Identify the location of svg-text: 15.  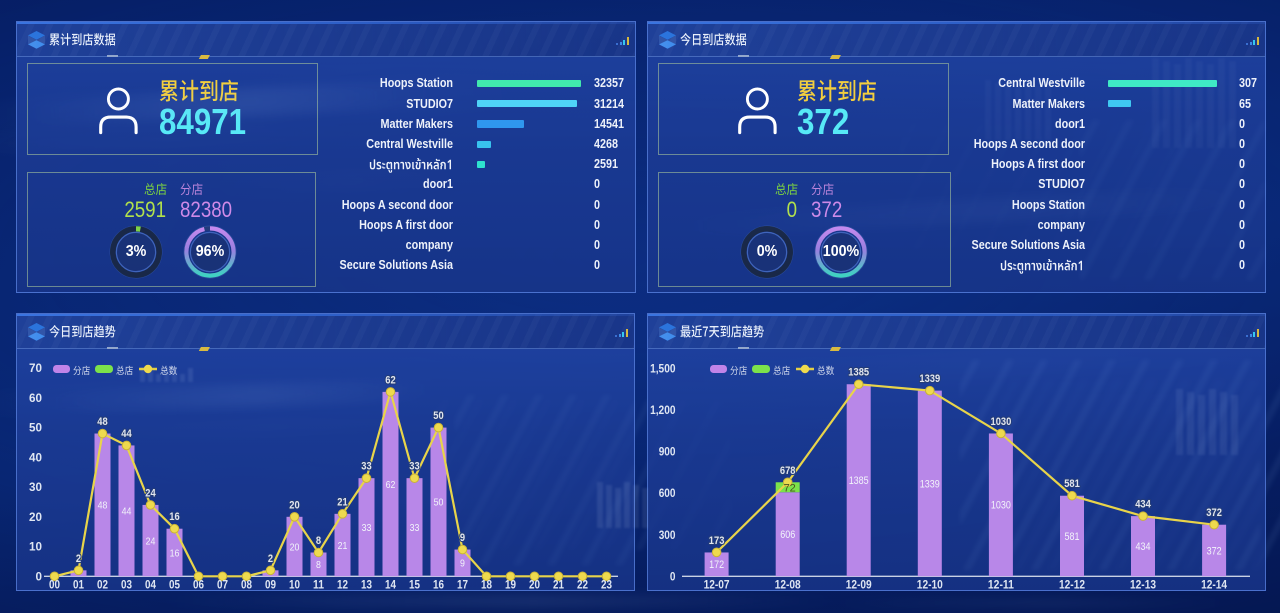
(415, 586).